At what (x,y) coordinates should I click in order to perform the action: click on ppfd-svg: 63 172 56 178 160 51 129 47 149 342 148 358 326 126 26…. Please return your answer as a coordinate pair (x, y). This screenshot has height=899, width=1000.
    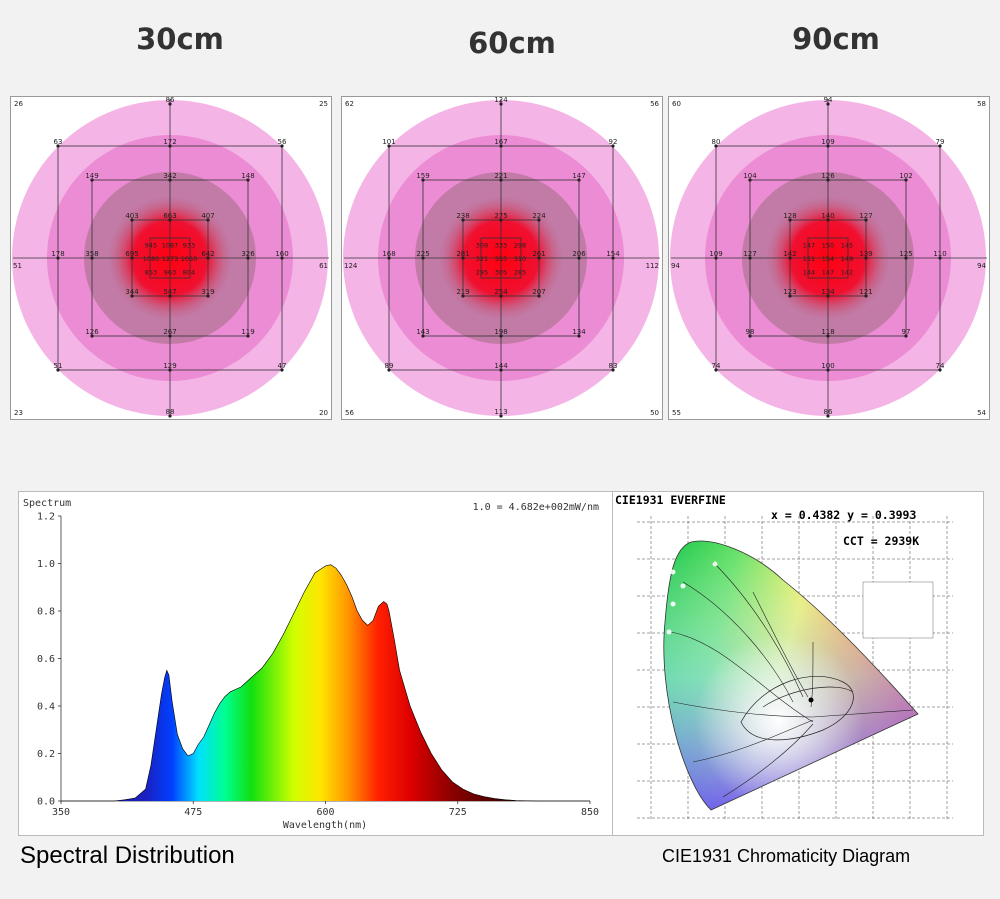
    Looking at the image, I should click on (170, 257).